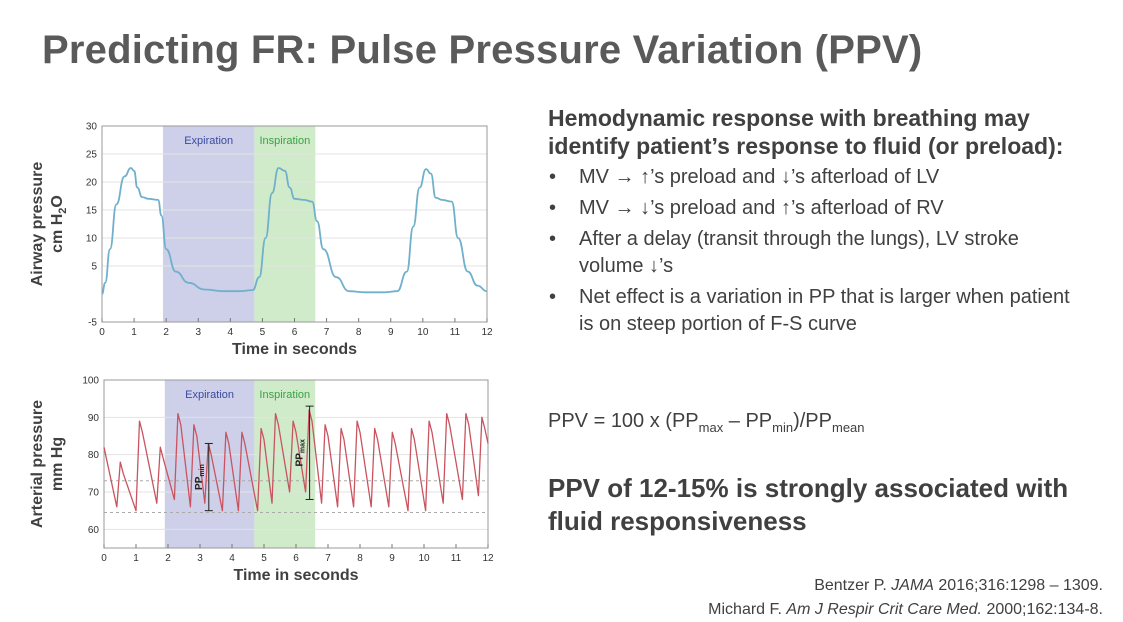 The height and width of the screenshot is (622, 1123). I want to click on reference-line: Bentzer P. JAMA 2016;316:1298 – 1309., so click(905, 586).